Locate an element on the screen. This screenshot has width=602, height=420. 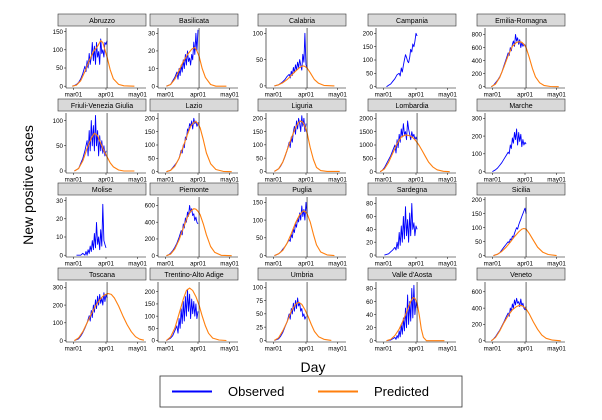
panel-sardegna: Sardegna 0 20 40 60 80 mar01 apr01 may01 is located at coordinates (411, 225).